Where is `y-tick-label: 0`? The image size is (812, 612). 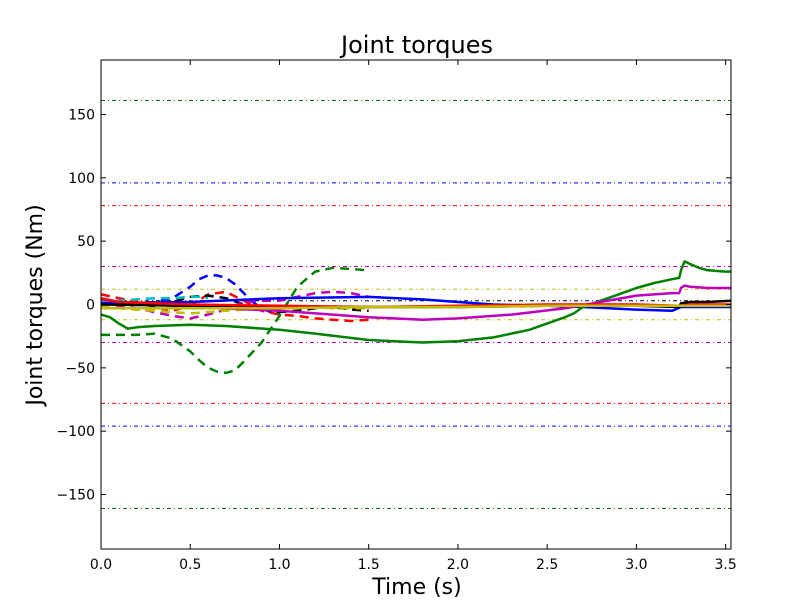
y-tick-label: 0 is located at coordinates (90, 306).